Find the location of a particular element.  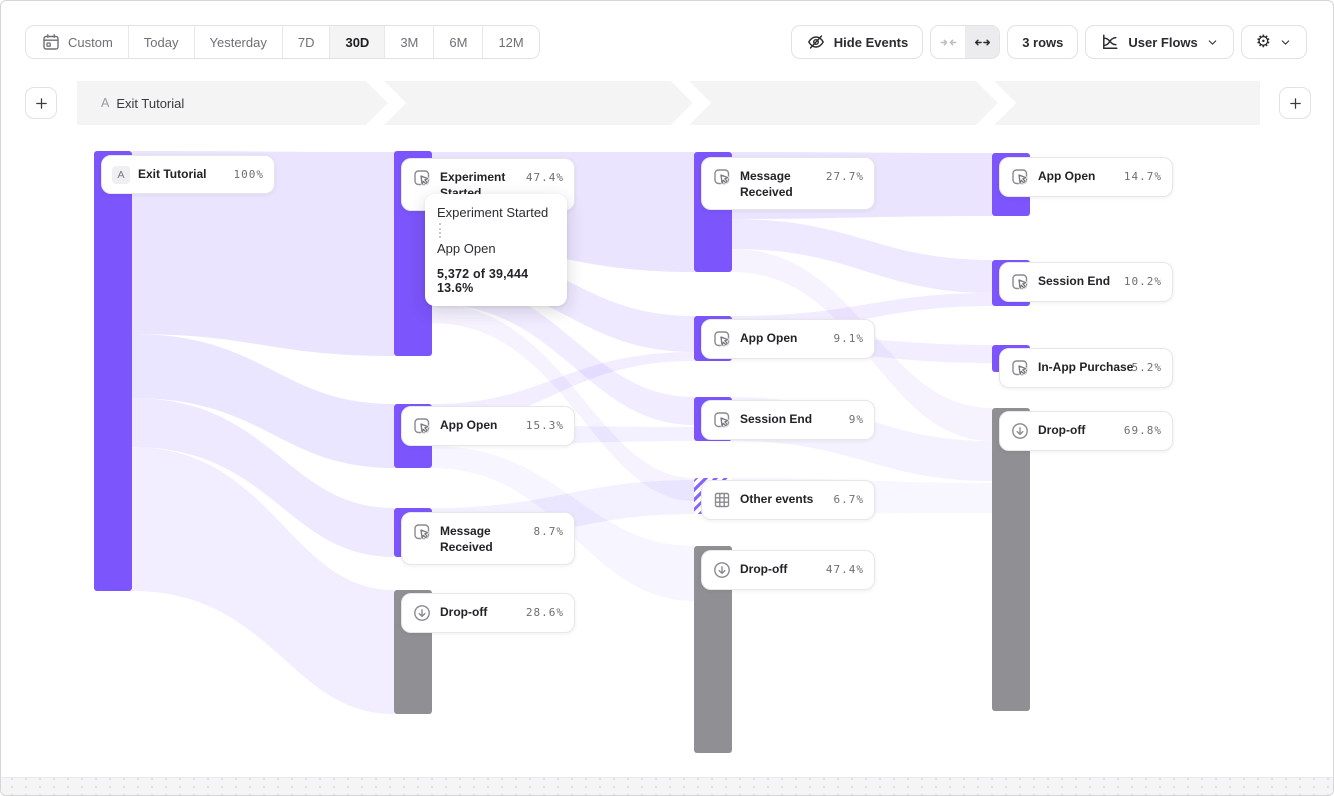

node-card-other-events-3: Other events 6.7% is located at coordinates (788, 500).